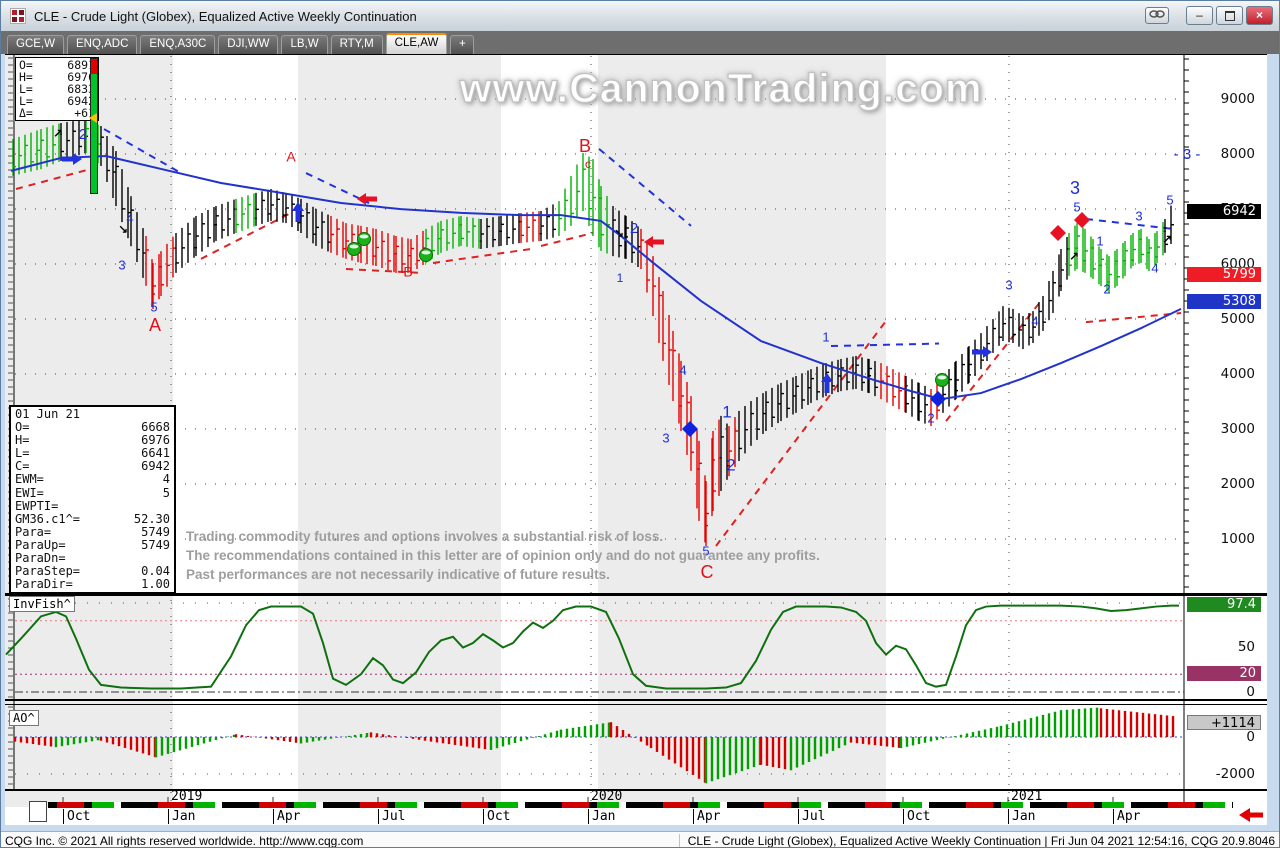 Image resolution: width=1280 pixels, height=848 pixels. Describe the element at coordinates (187, 796) in the screenshot. I see `year-axis-label: 2019` at that location.